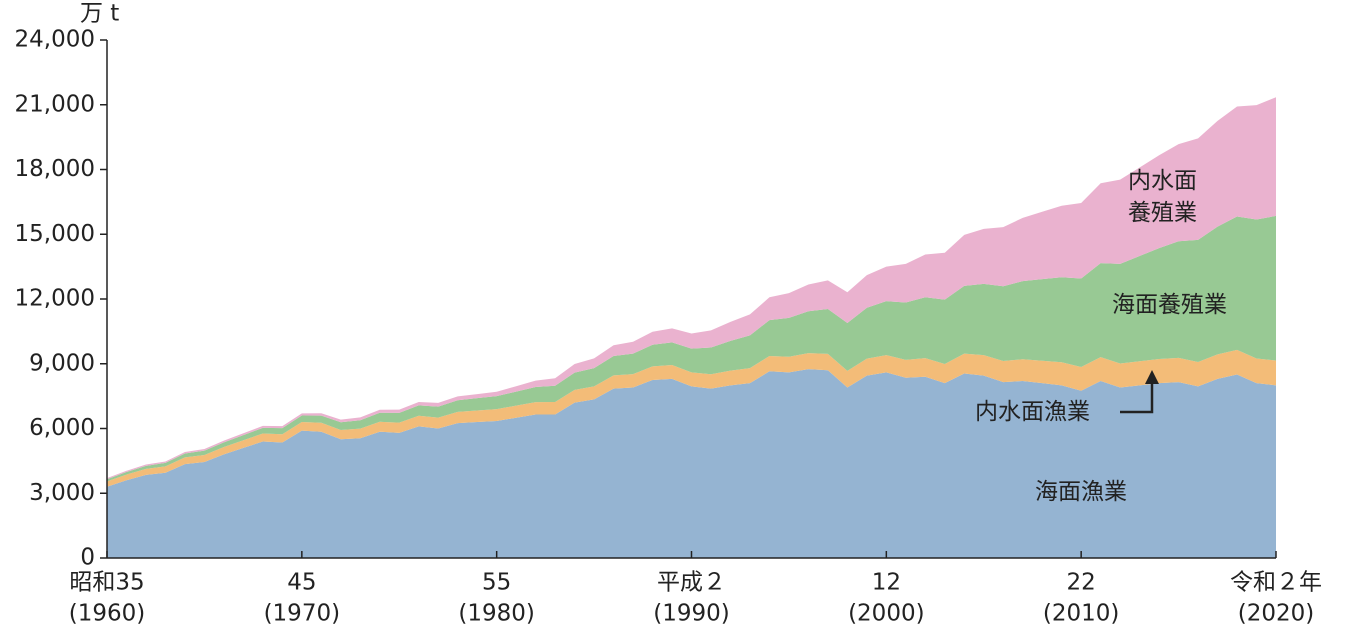 This screenshot has width=1346, height=630. Describe the element at coordinates (1152, 377) in the screenshot. I see `arrow-head` at that location.